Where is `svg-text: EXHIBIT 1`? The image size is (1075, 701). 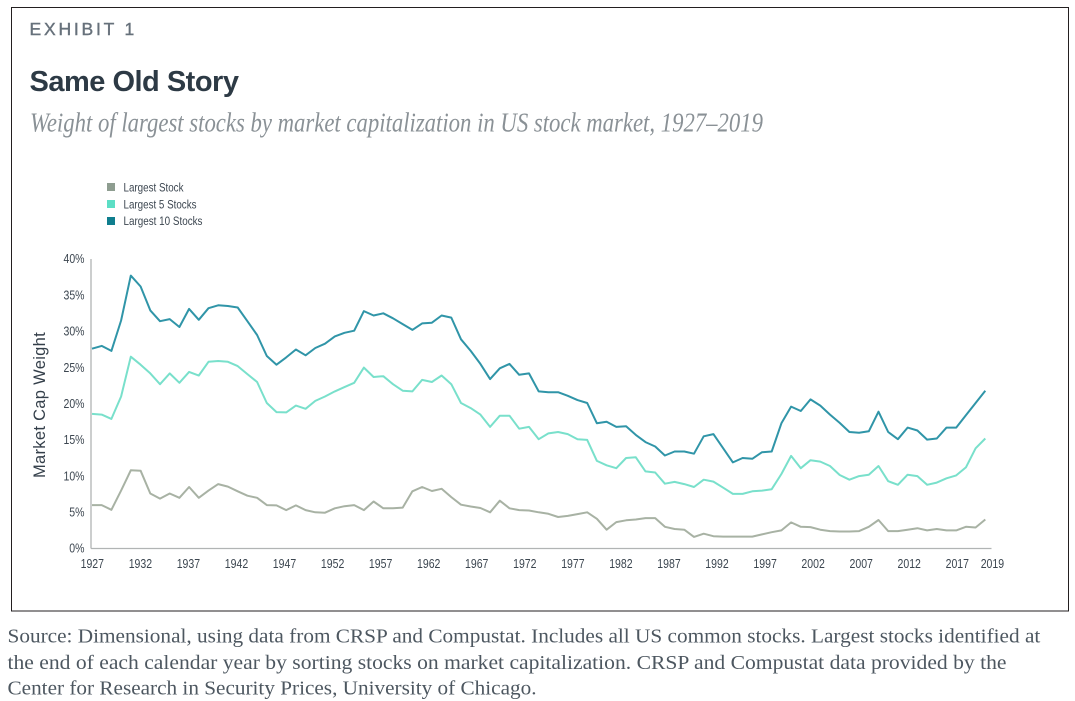 svg-text: EXHIBIT 1 is located at coordinates (84, 29).